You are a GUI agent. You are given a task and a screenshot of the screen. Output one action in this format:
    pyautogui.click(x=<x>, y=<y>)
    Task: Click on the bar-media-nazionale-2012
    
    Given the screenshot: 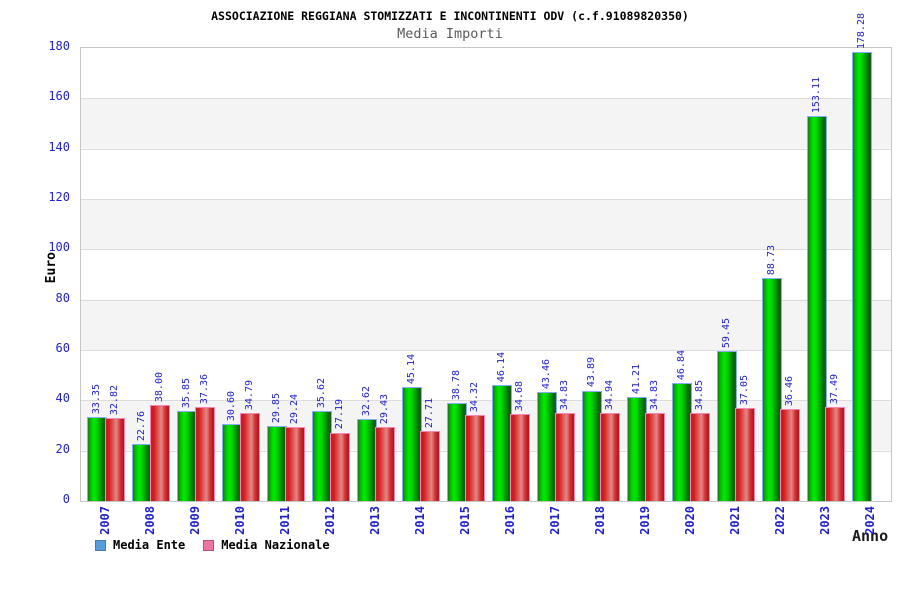 What is the action you would take?
    pyautogui.click(x=340, y=466)
    